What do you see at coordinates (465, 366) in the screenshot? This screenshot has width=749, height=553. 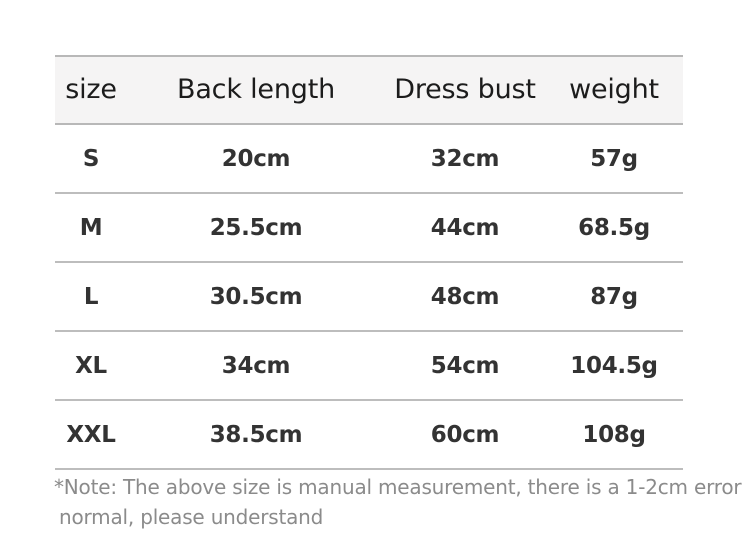 I see `cell-dress-bust: 54cm` at bounding box center [465, 366].